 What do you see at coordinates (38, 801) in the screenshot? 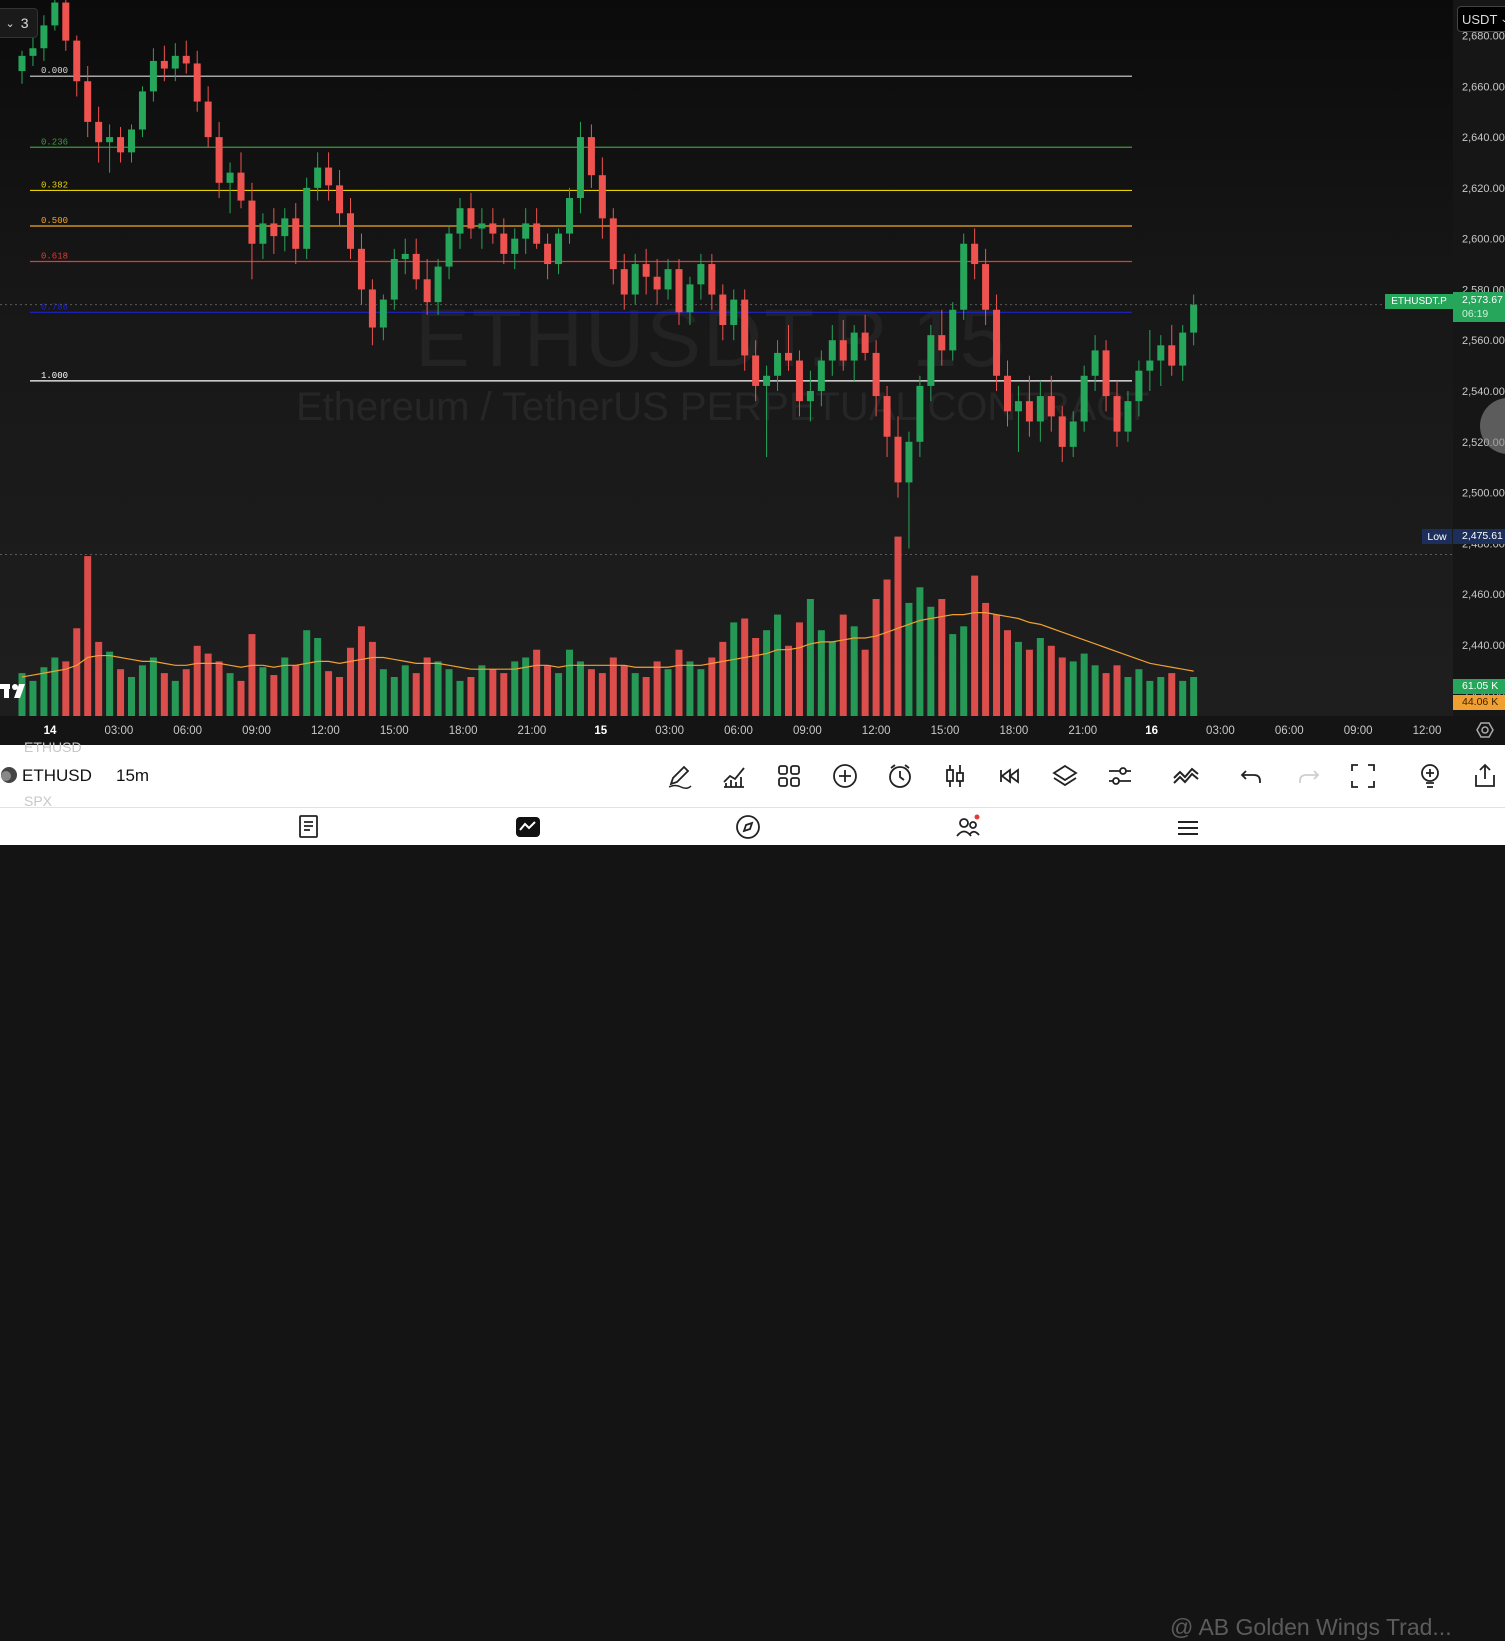
I see `symbol-next: SPX` at bounding box center [38, 801].